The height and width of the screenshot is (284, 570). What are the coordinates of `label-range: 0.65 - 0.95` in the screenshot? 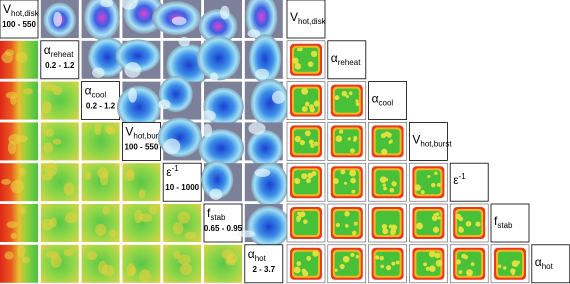 It's located at (223, 228).